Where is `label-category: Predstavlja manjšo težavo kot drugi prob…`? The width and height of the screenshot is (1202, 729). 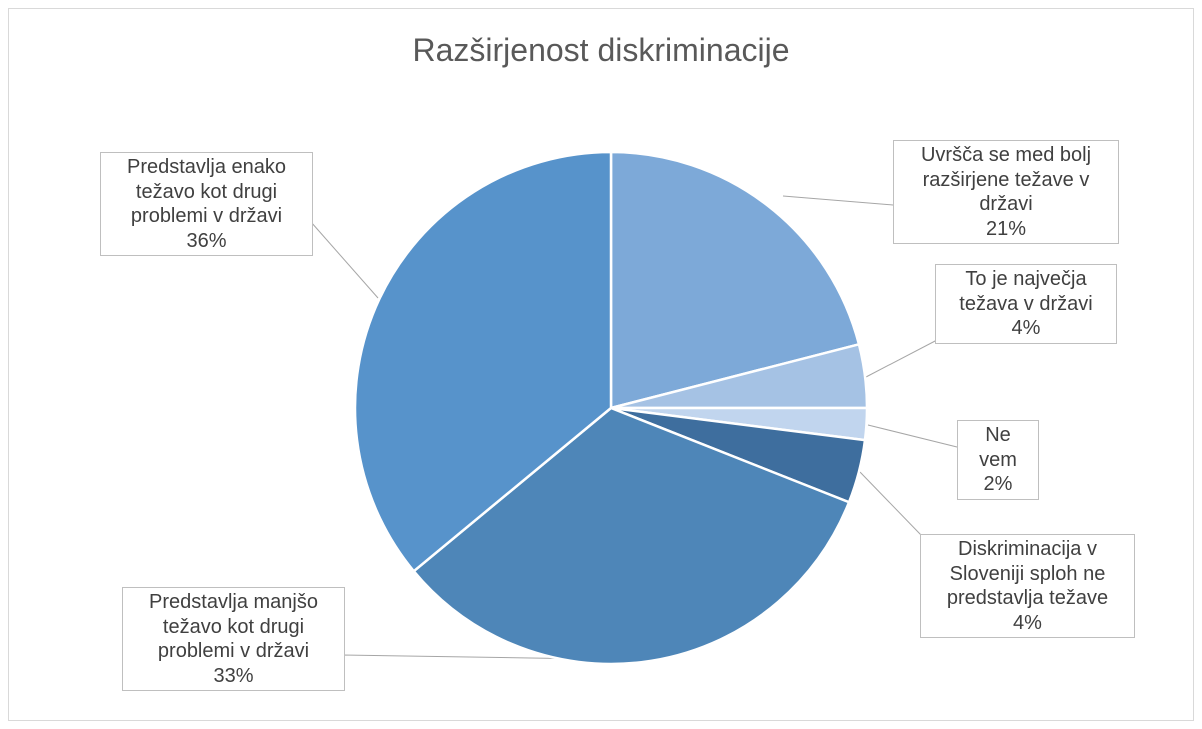
label-category: Predstavlja manjšo težavo kot drugi prob… is located at coordinates (233, 626).